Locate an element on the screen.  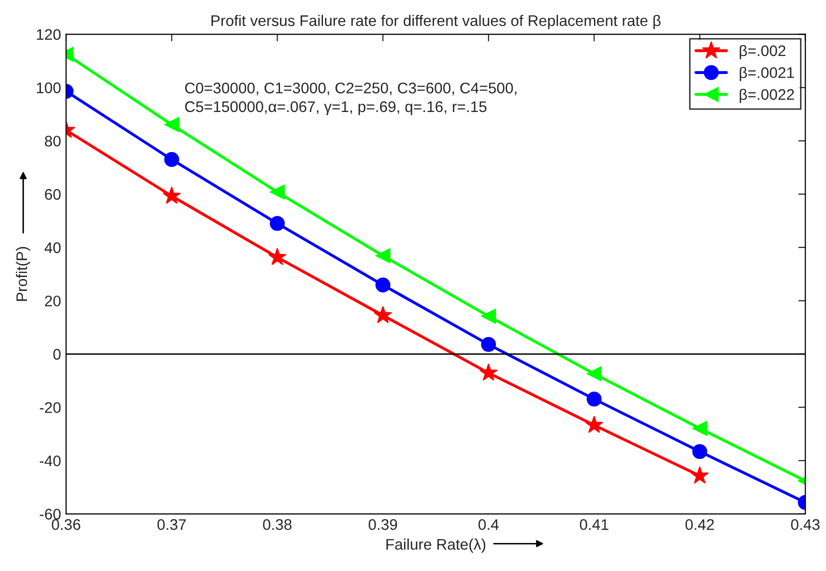
y-tick-label: -60 is located at coordinates (50, 514).